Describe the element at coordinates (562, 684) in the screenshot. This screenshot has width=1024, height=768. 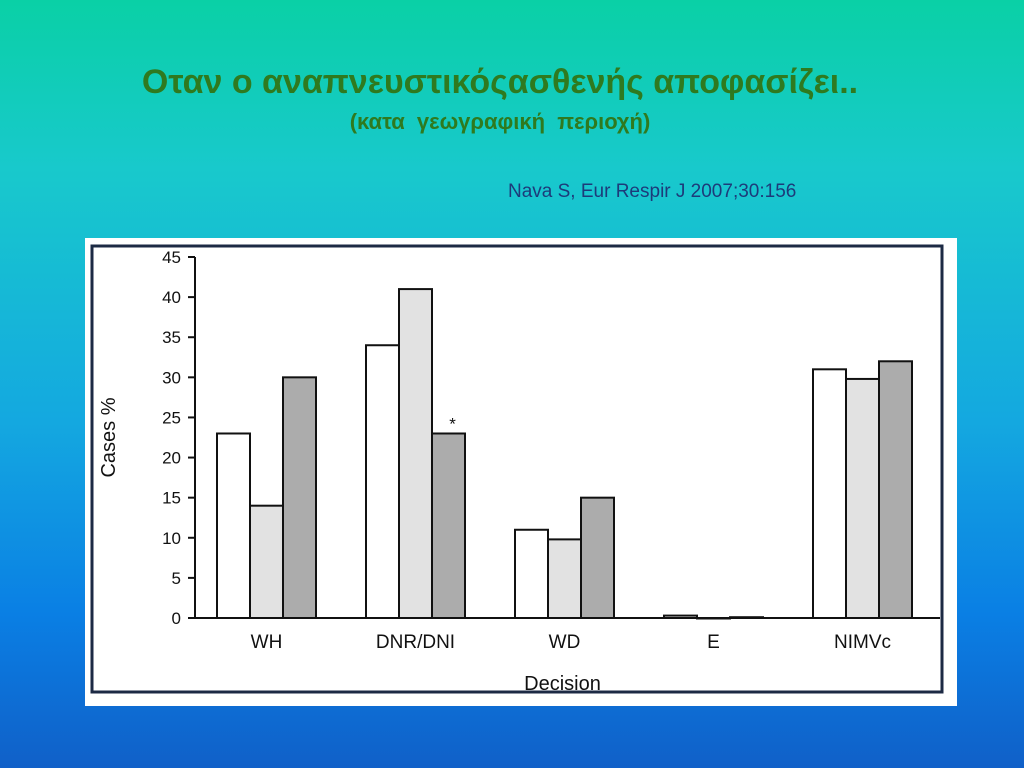
I see `x-axis-label: Decision` at that location.